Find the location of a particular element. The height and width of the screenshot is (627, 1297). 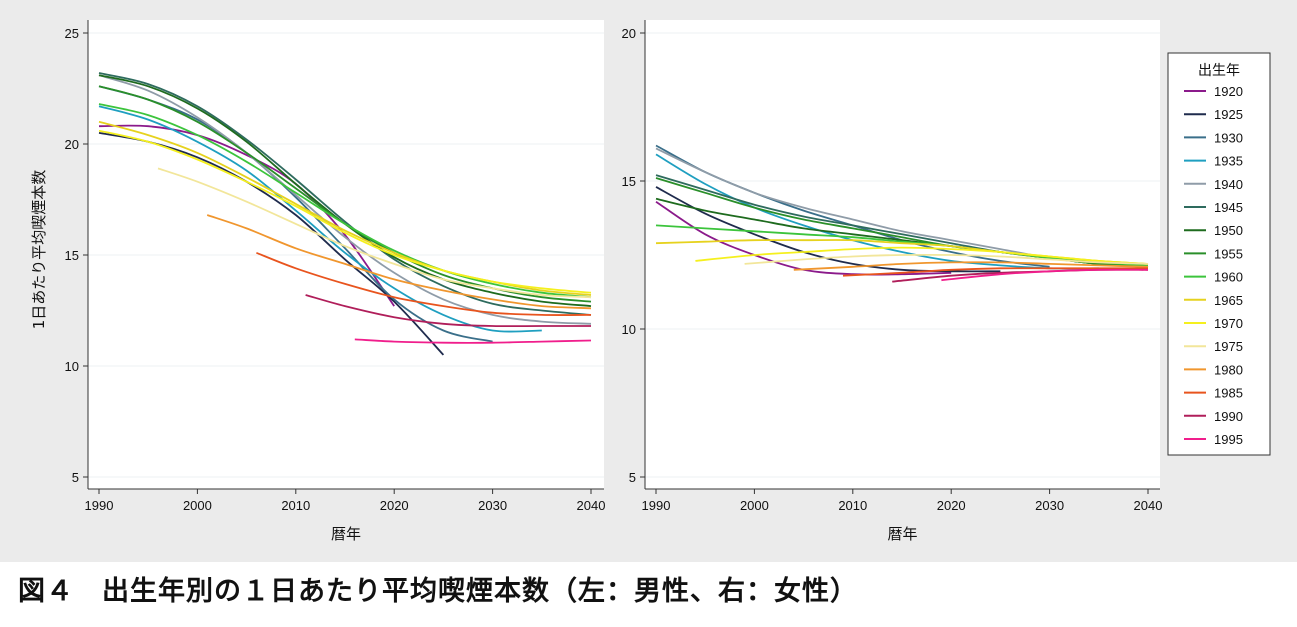

series-line-left-1980 is located at coordinates (399, 262).